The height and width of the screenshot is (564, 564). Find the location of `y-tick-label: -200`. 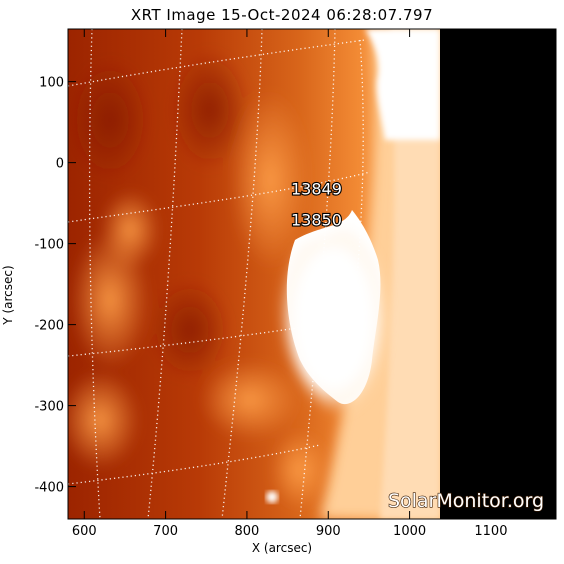

y-tick-label: -200 is located at coordinates (49, 326).